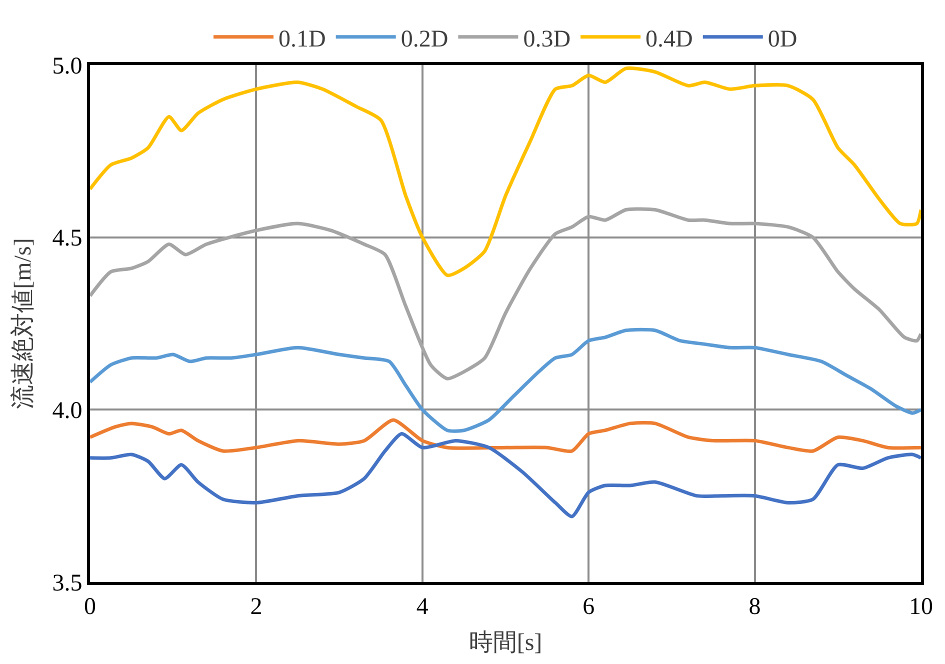 This screenshot has width=945, height=664. What do you see at coordinates (302, 39) in the screenshot?
I see `legend-label: 0.1D` at bounding box center [302, 39].